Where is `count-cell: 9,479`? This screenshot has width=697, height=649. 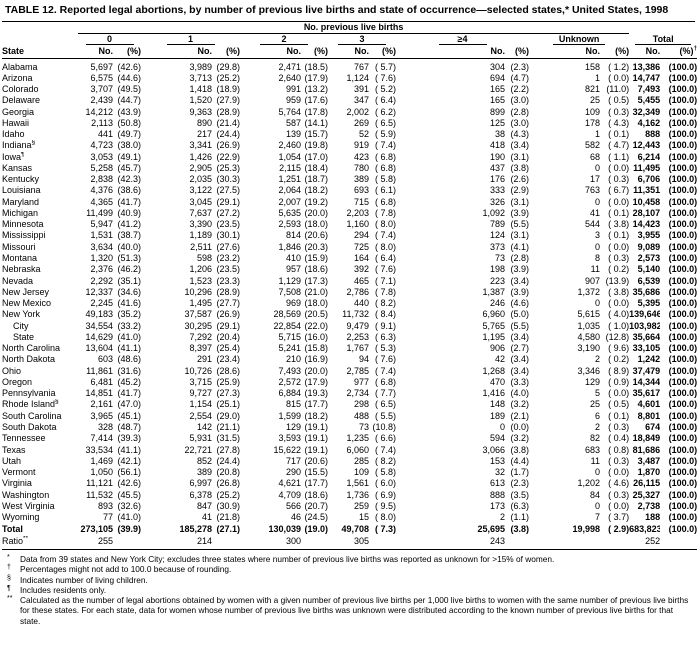 count-cell: 9,479 is located at coordinates (357, 325).